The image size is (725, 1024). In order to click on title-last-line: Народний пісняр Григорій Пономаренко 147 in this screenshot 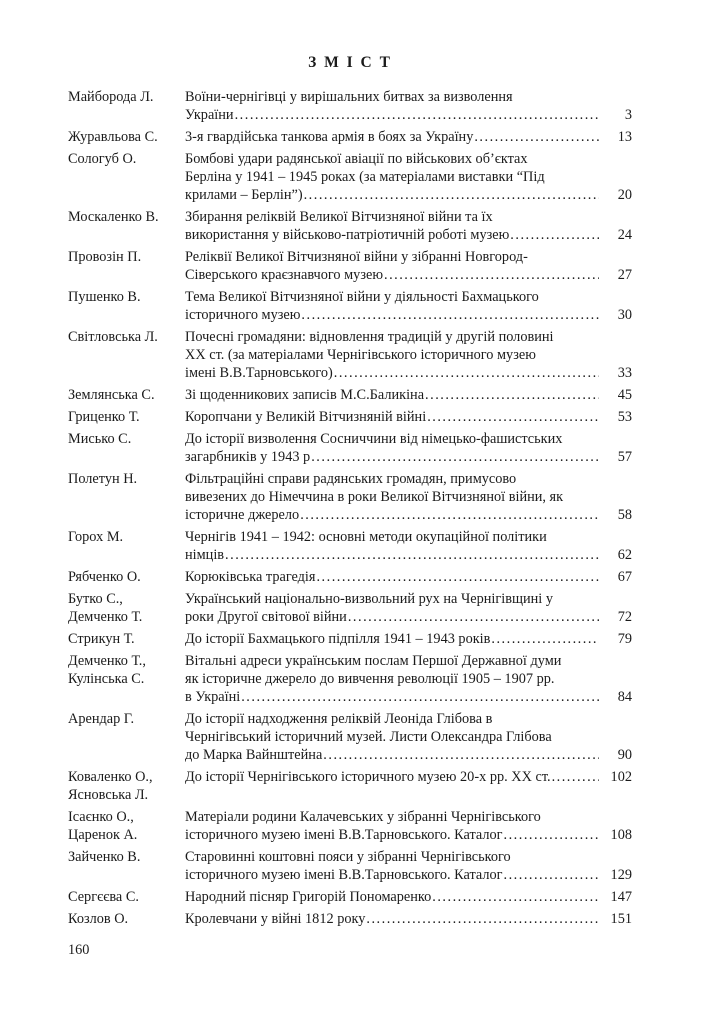, I will do `click(408, 897)`.